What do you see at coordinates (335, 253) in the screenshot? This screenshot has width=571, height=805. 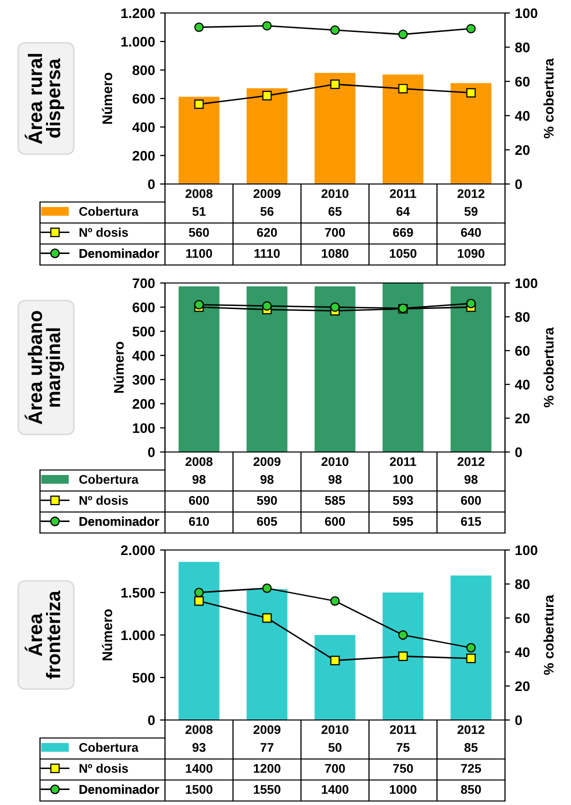 I see `data-label: 1080` at bounding box center [335, 253].